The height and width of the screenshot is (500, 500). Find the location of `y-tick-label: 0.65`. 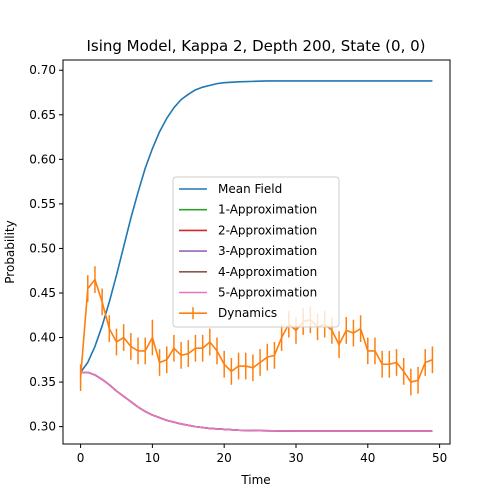

y-tick-label: 0.65 is located at coordinates (42, 115).